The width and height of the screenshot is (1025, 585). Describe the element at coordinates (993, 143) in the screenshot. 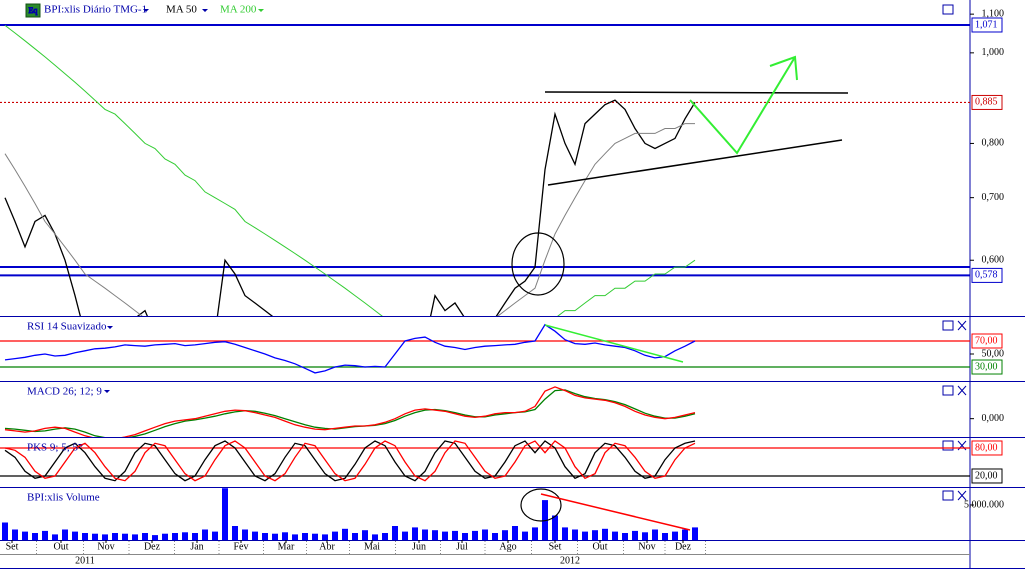

I see `y-tick-label: 0,800` at that location.